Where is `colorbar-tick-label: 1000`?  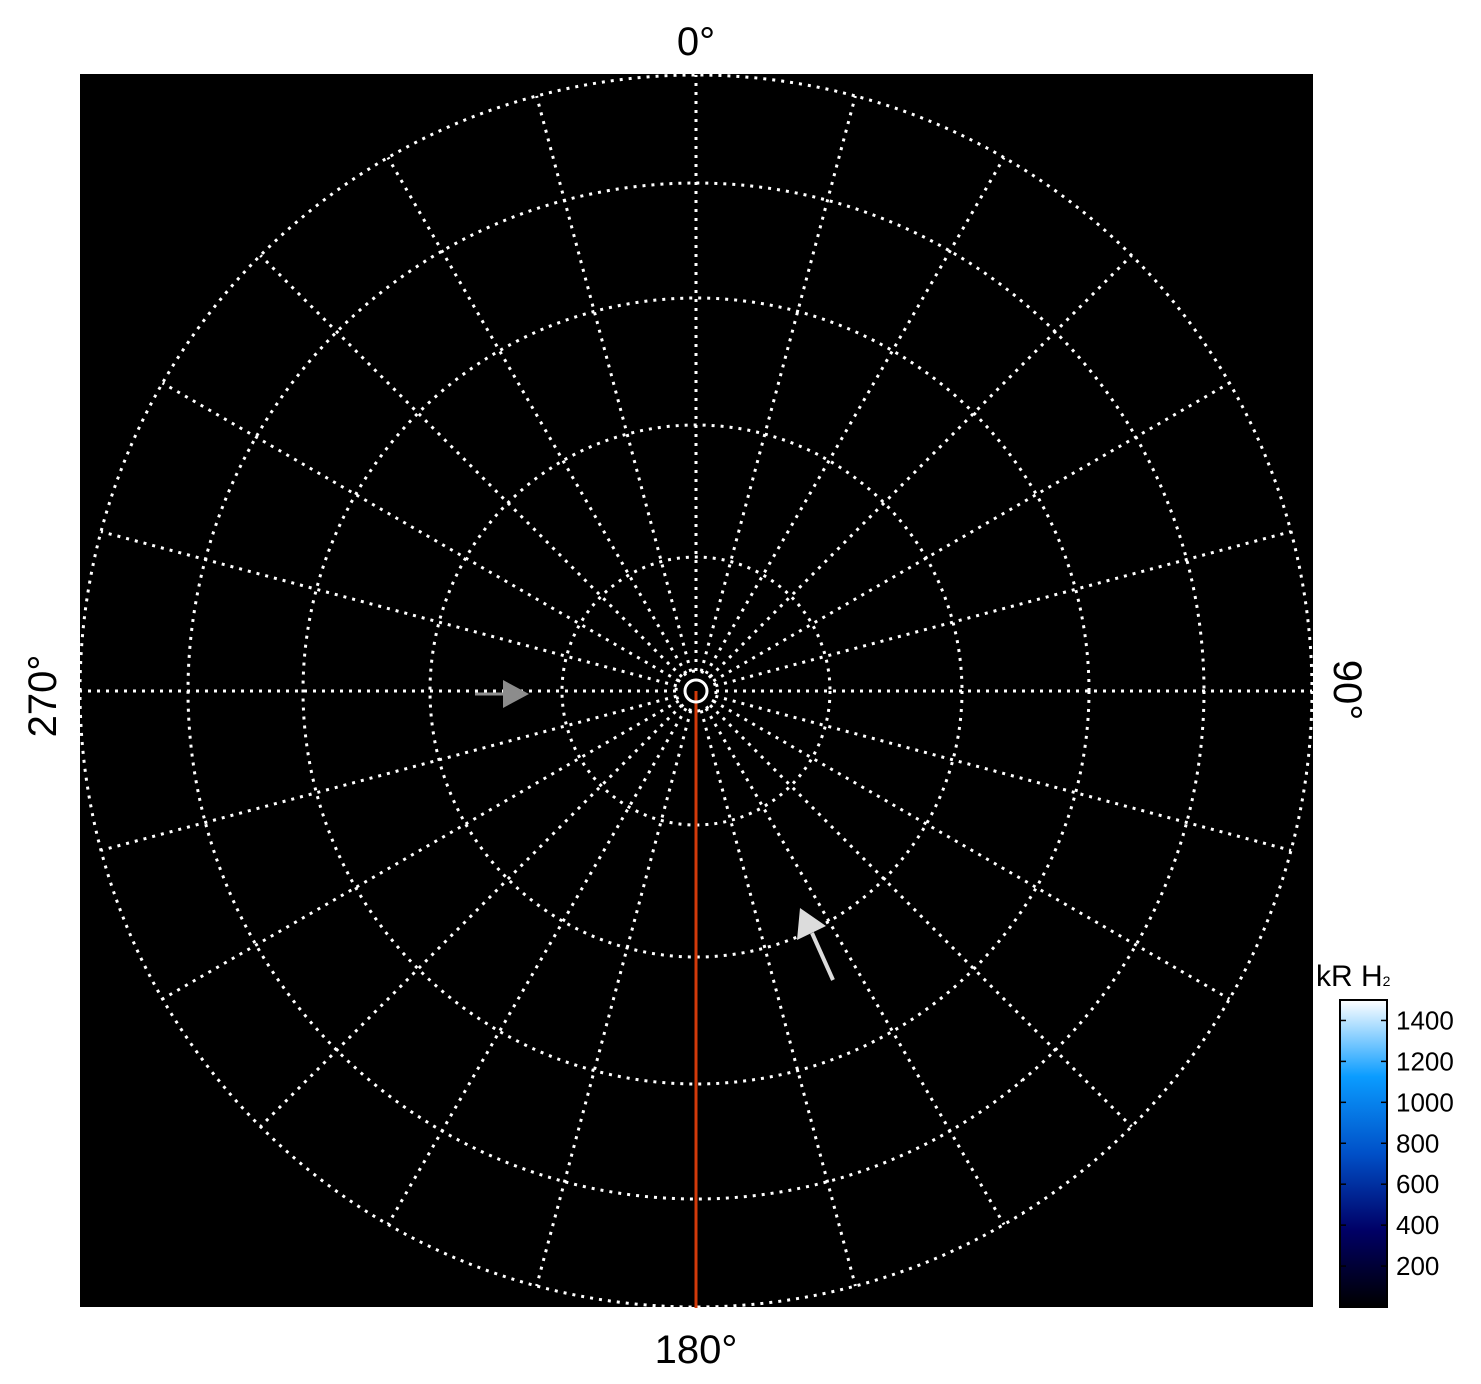 colorbar-tick-label: 1000 is located at coordinates (1425, 1102).